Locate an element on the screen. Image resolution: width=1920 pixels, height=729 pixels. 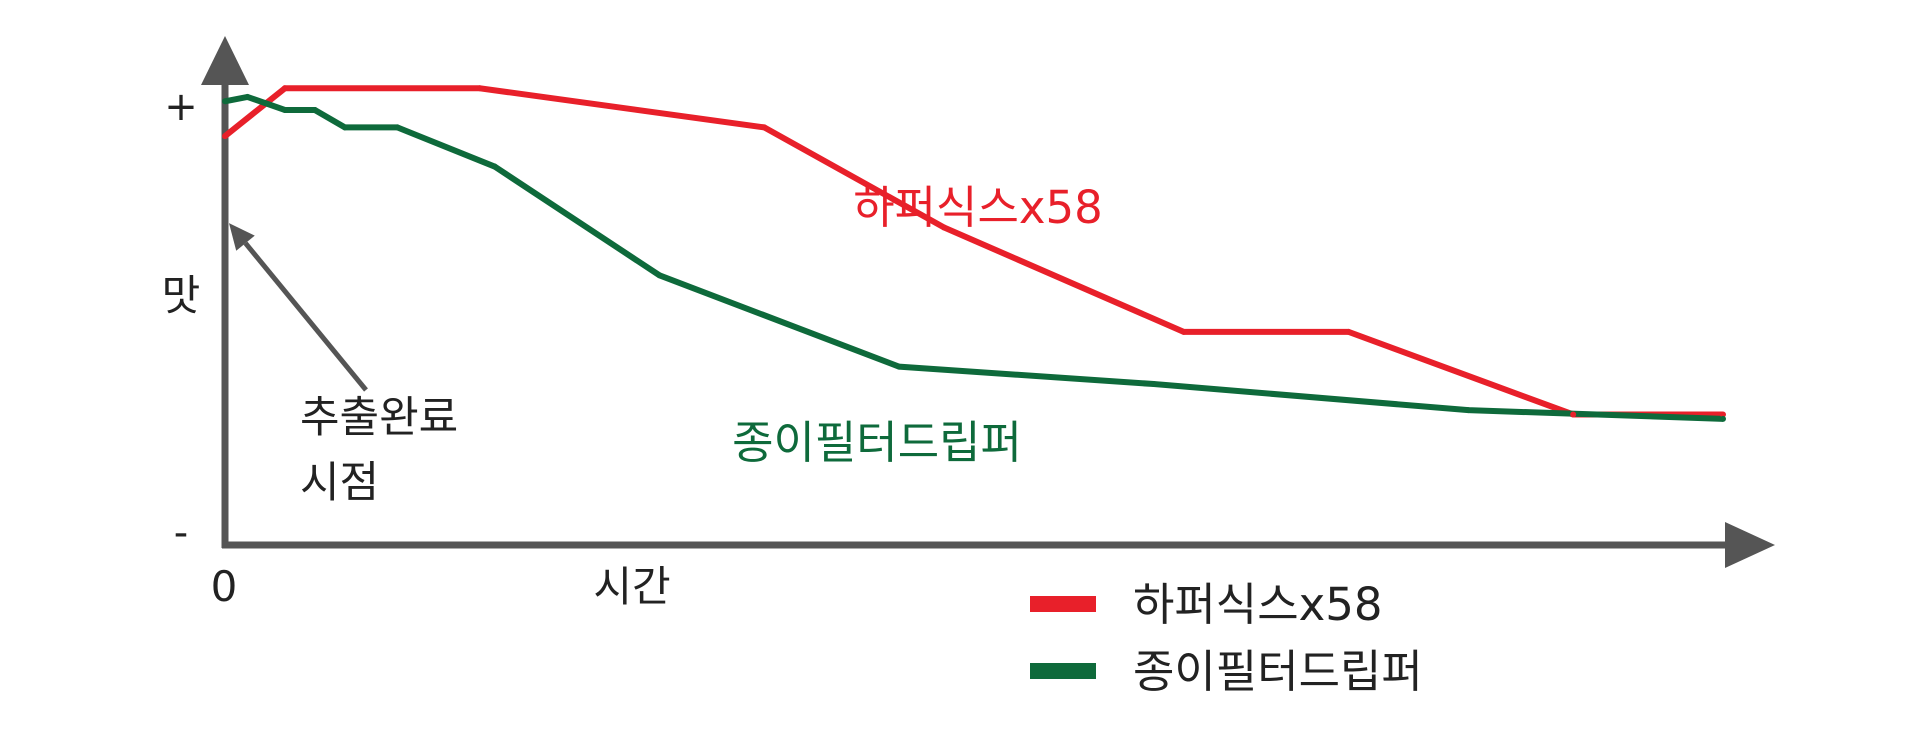
legend-swatch-hapersix is located at coordinates (1063, 604).